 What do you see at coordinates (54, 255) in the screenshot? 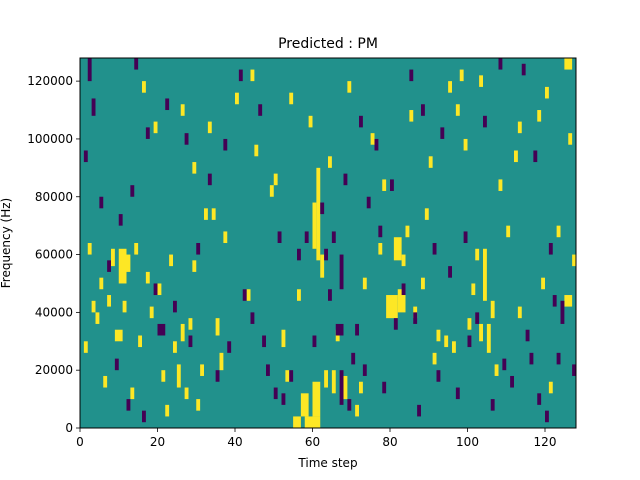
I see `y-tick-label: 60000` at bounding box center [54, 255].